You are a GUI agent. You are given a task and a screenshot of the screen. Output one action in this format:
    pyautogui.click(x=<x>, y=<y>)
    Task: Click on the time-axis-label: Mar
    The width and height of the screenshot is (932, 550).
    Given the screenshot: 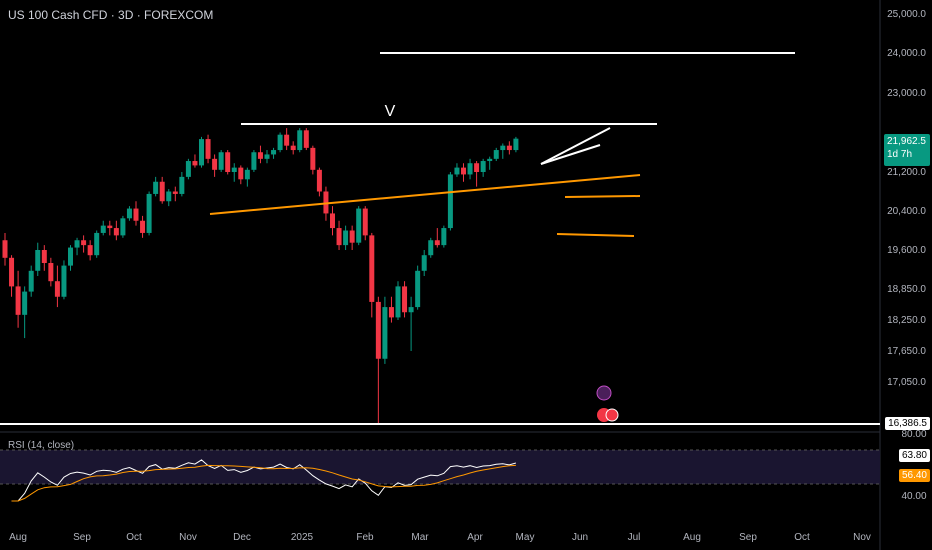 What is the action you would take?
    pyautogui.click(x=420, y=537)
    